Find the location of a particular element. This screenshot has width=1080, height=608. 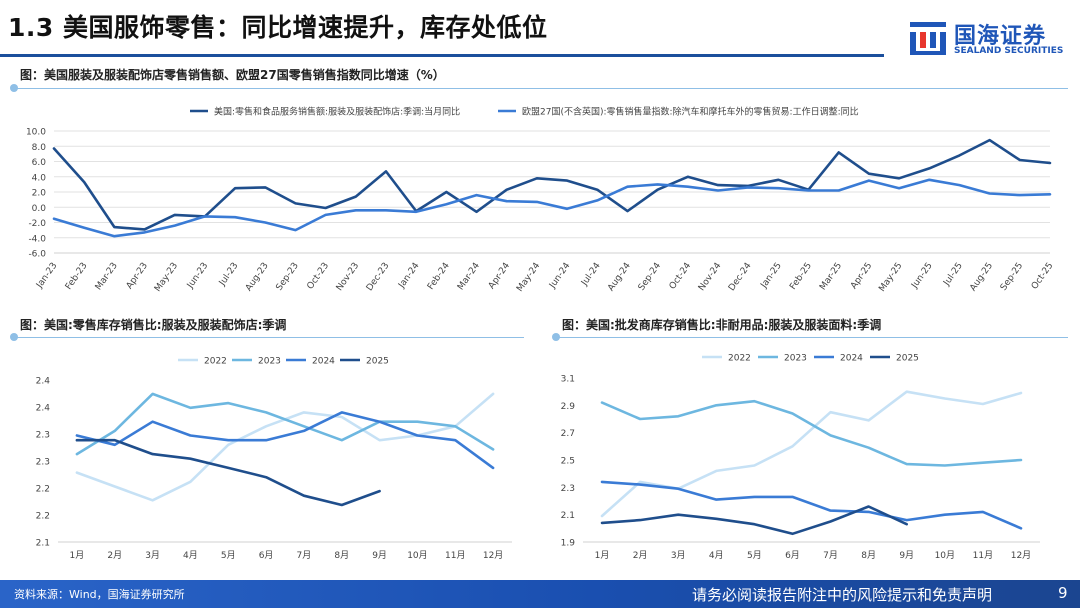

x-tick-label: May-25 is located at coordinates (890, 277).